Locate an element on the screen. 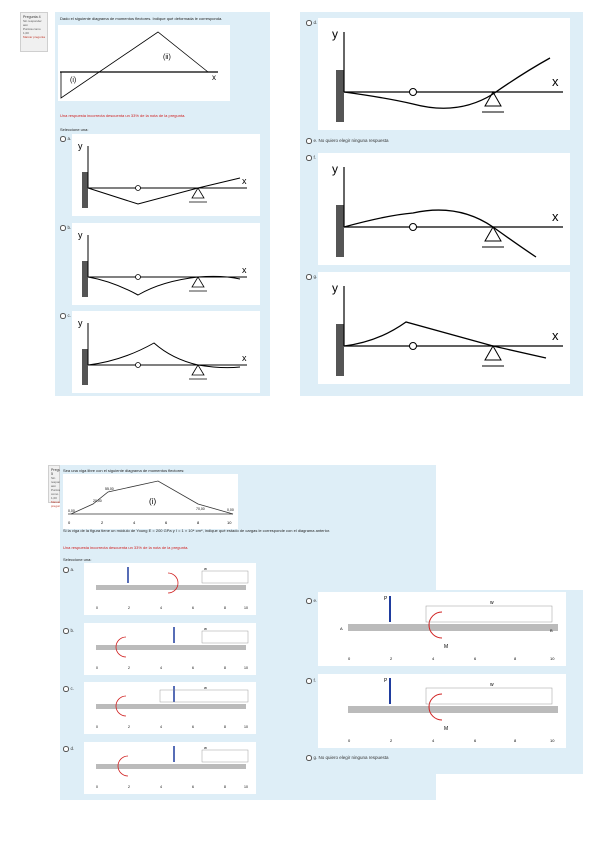 Image resolution: width=599 pixels, height=848 pixels. option-g: g. is located at coordinates (311, 277).